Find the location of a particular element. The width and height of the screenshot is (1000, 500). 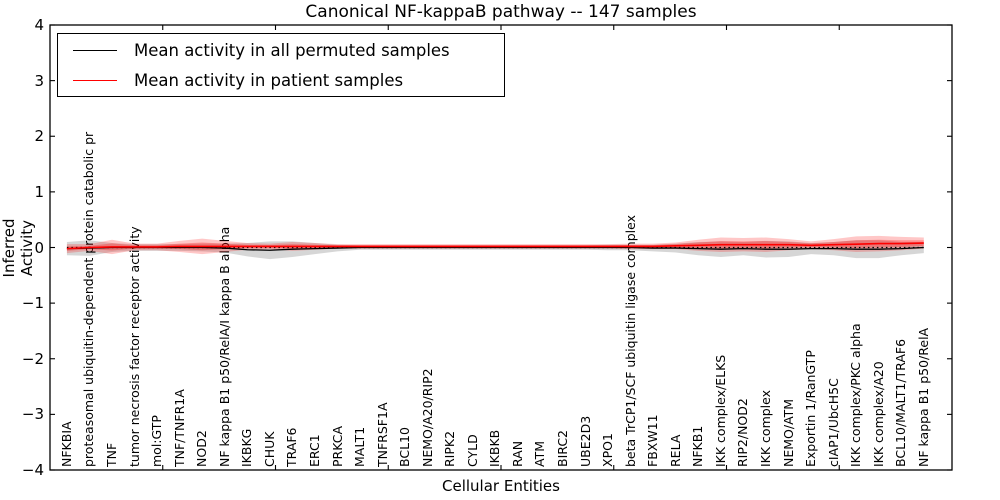

y-tick-label: 4 is located at coordinates (39, 25).